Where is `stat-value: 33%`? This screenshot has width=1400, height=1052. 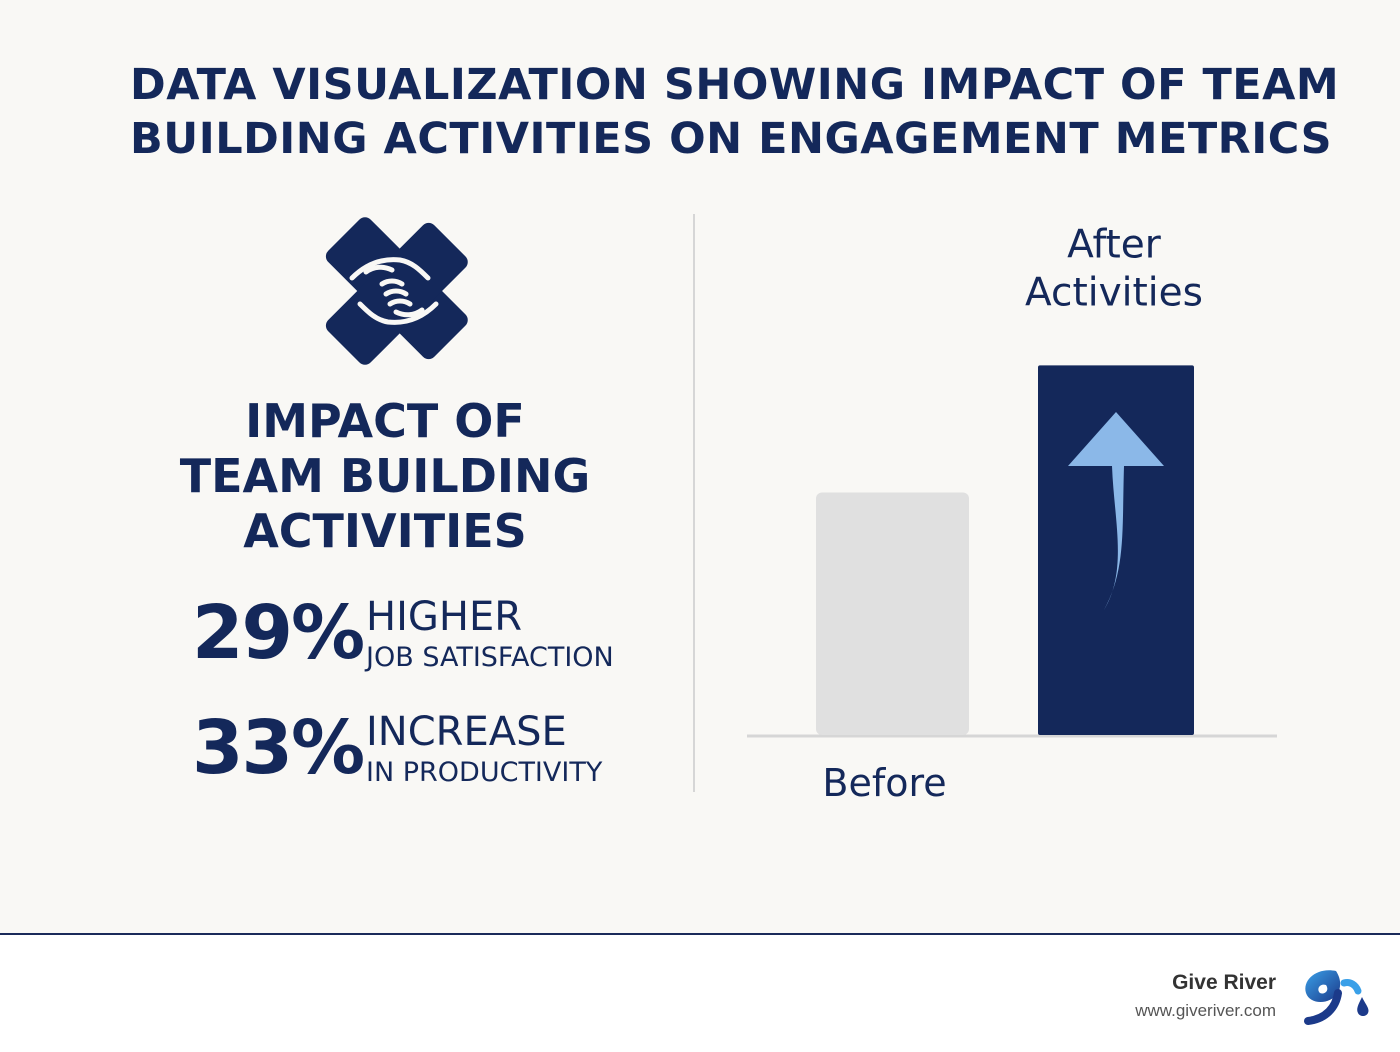
stat-value: 33% is located at coordinates (278, 748).